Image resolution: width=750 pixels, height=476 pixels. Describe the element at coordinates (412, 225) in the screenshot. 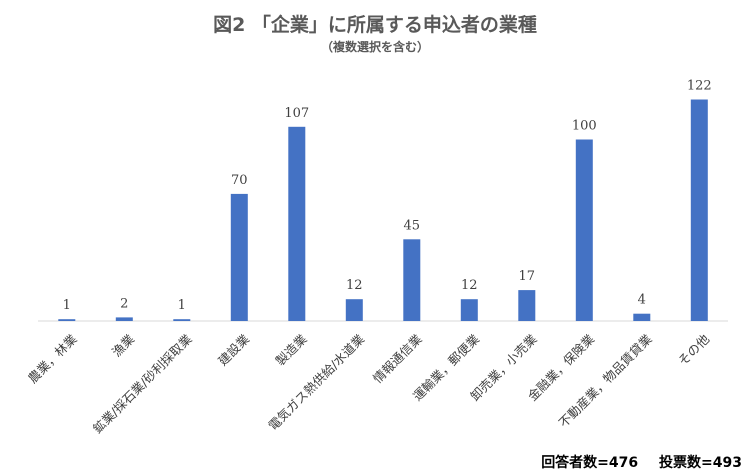

I see `data-label: 45` at that location.